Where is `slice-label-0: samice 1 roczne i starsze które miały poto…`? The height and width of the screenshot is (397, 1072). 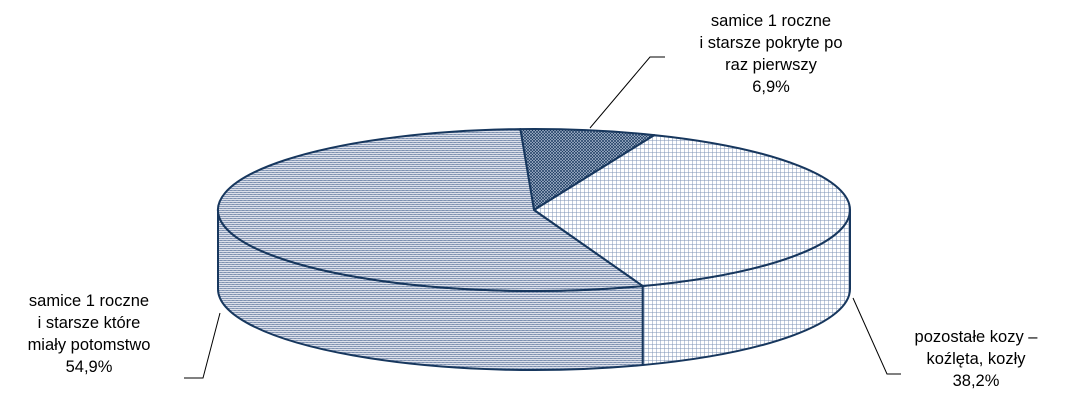 slice-label-0: samice 1 roczne i starsze które miały poto… is located at coordinates (89, 334).